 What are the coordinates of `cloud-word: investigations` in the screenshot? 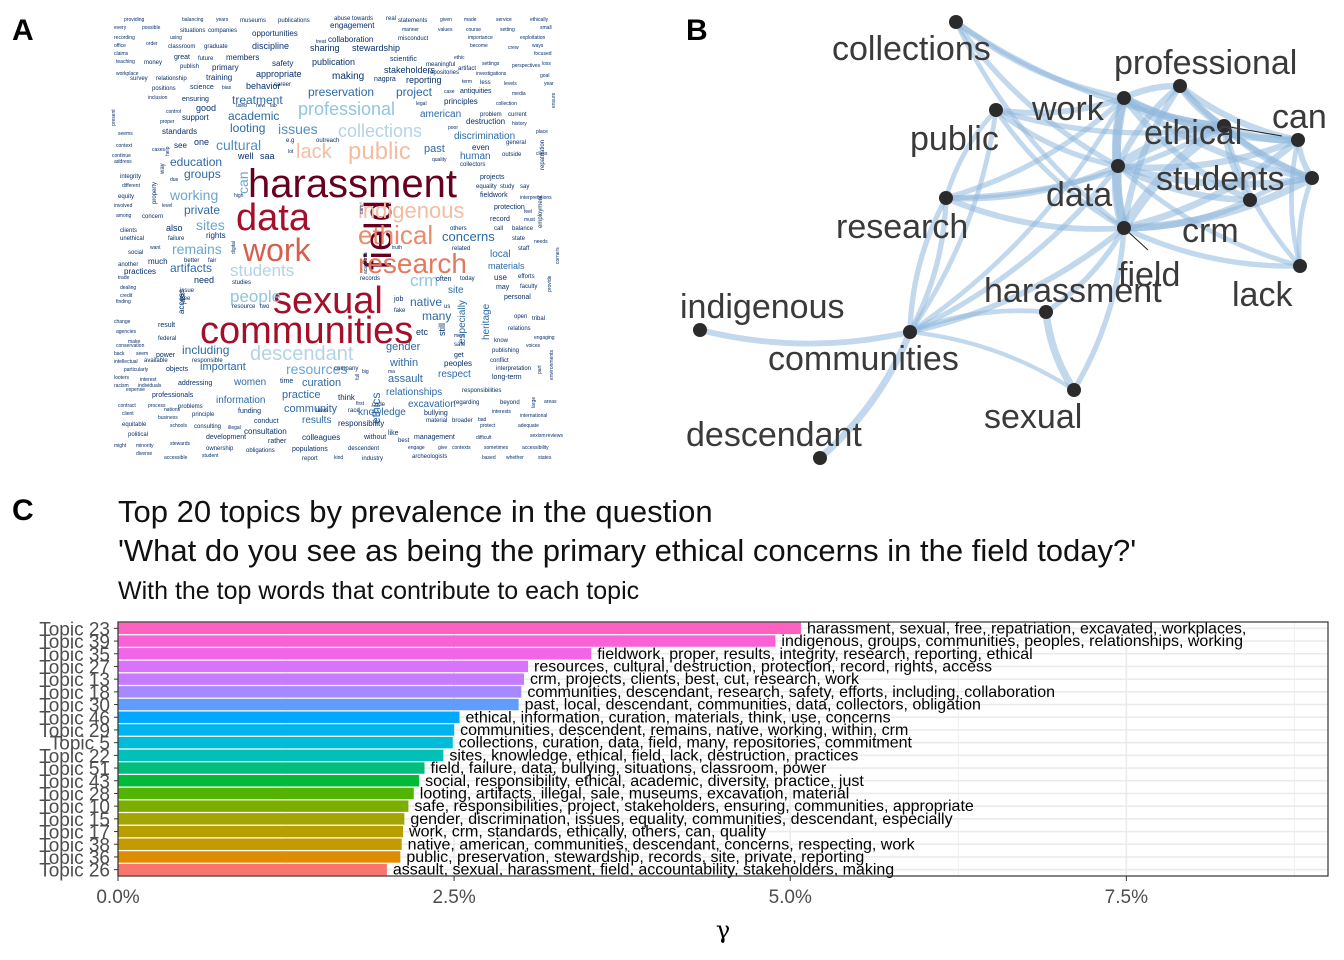 It's located at (491, 74).